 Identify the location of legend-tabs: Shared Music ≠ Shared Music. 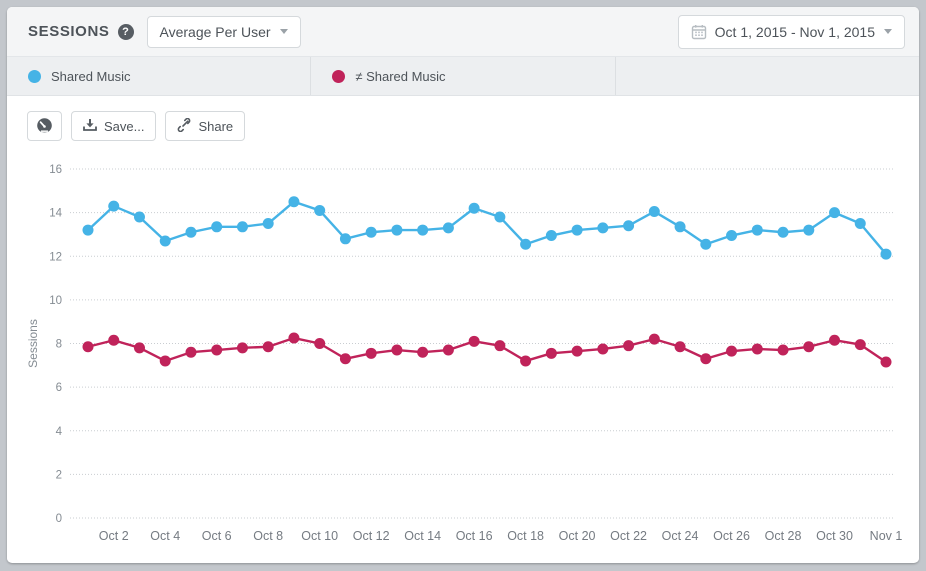
(463, 76).